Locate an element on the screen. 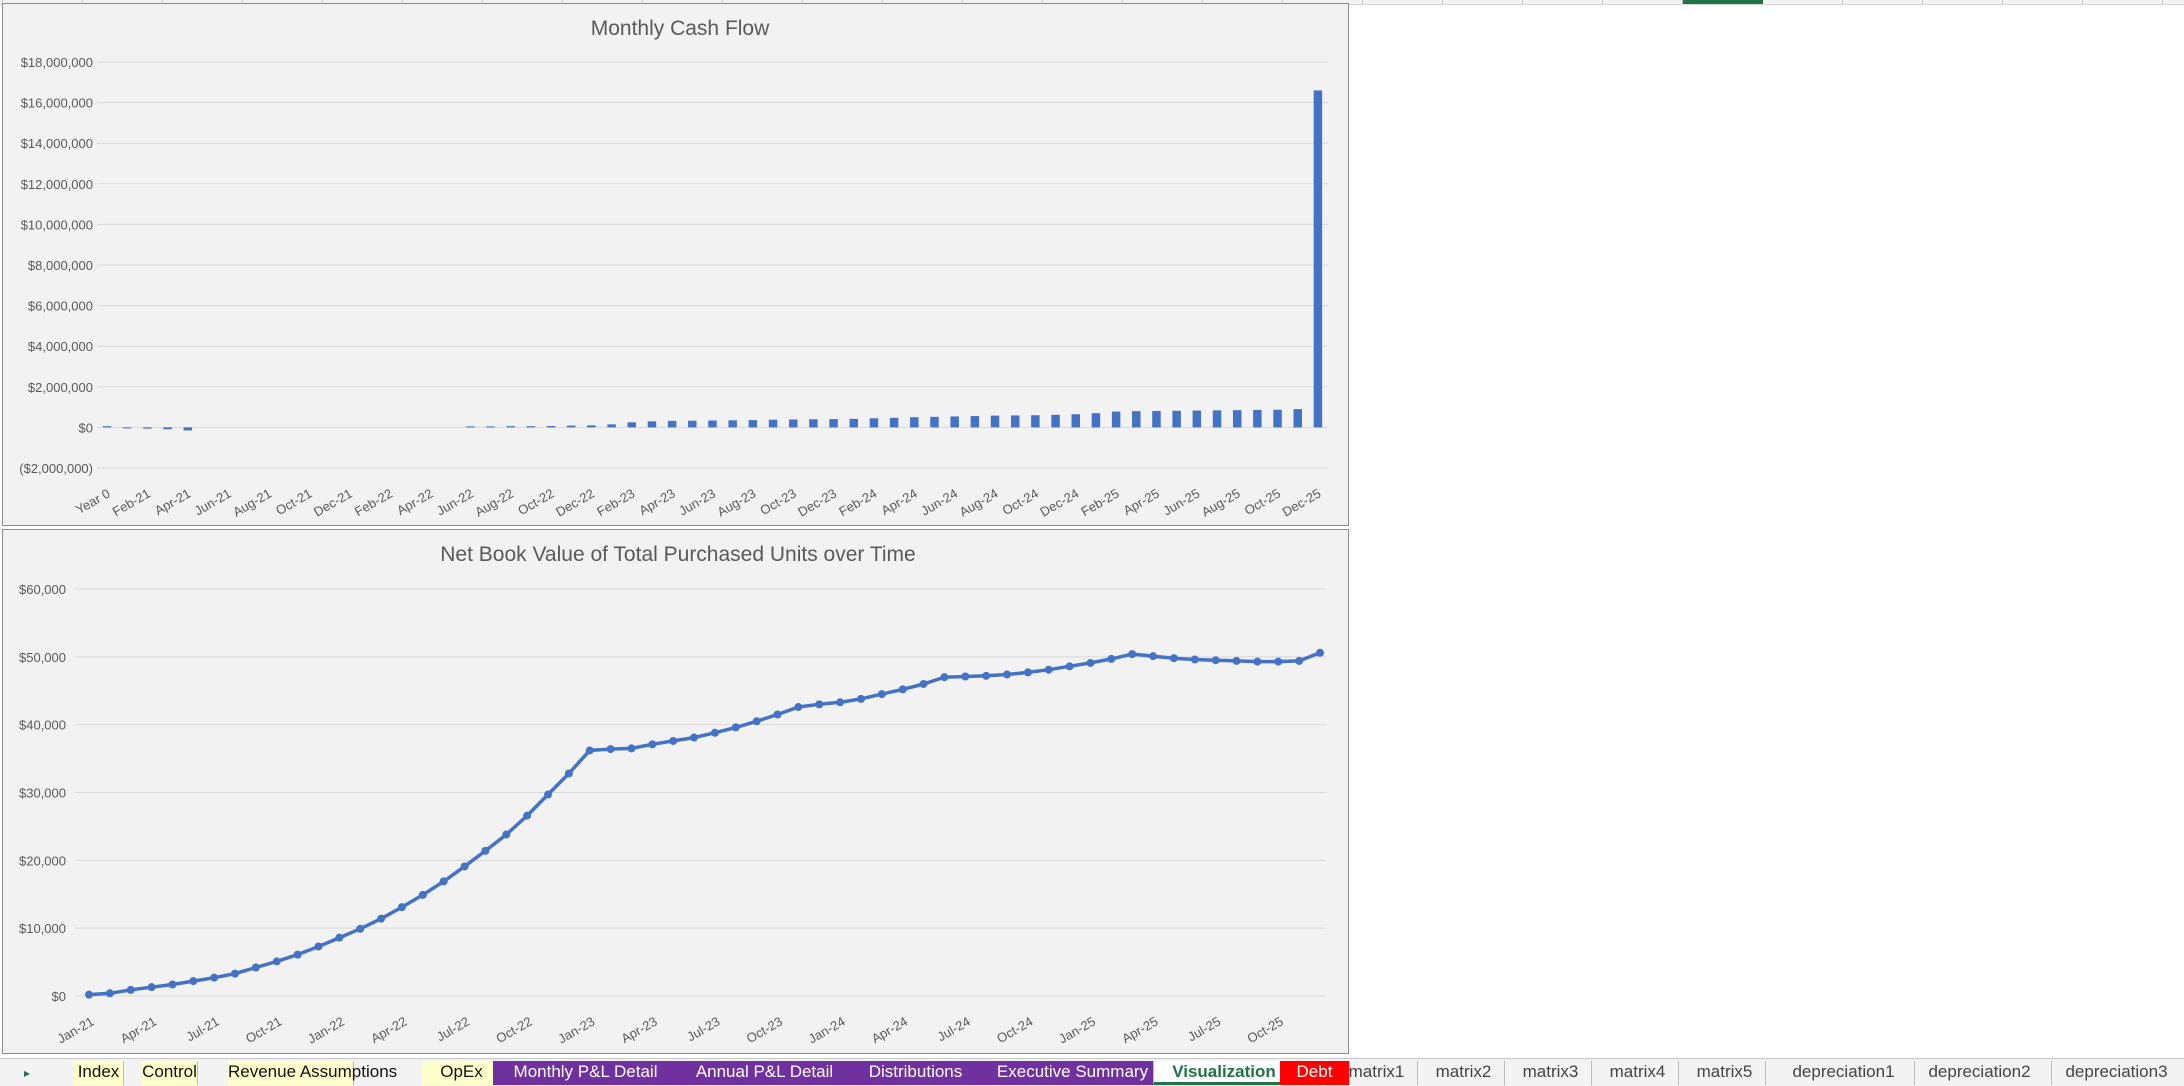 The width and height of the screenshot is (2184, 1086). x-tick-label: Apr-24 is located at coordinates (889, 1030).